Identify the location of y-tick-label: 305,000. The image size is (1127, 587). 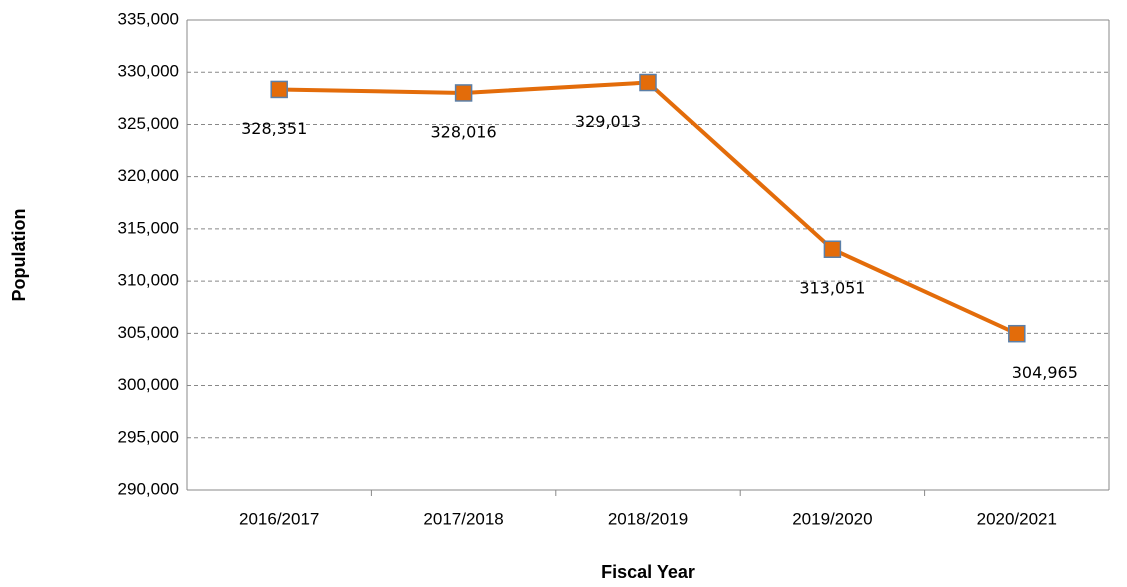
(148, 332).